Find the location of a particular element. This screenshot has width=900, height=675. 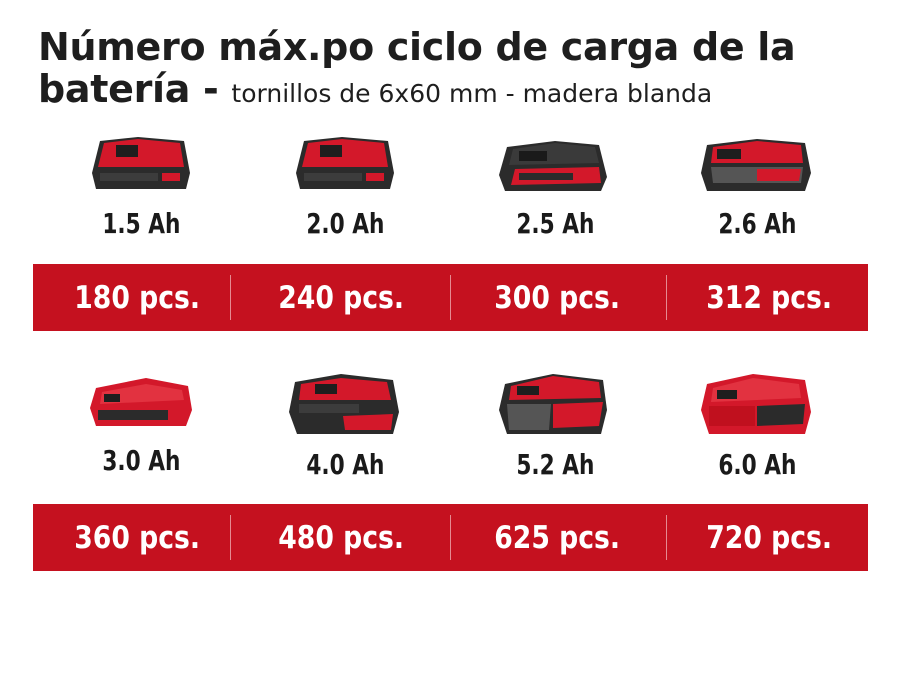

battery-item: 5.2 Ah is located at coordinates (555, 430).